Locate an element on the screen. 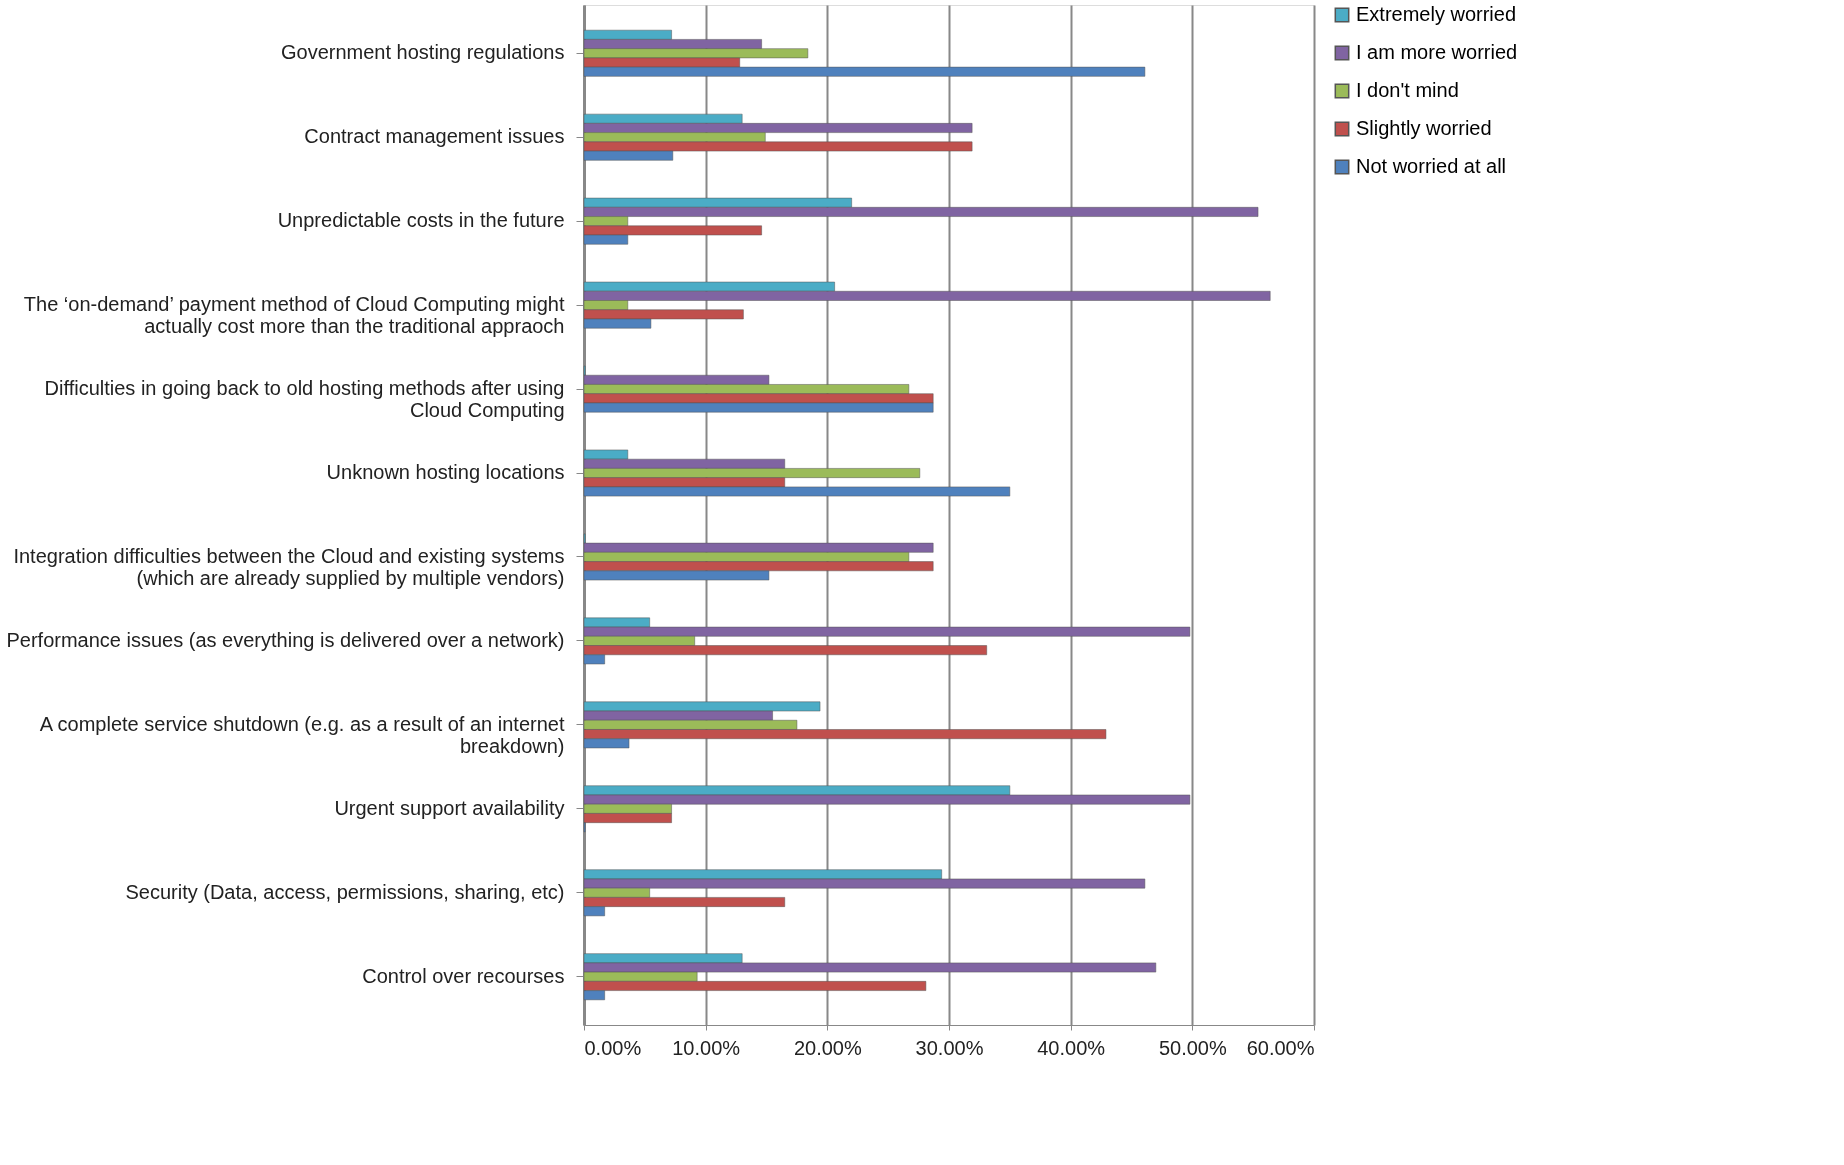 The width and height of the screenshot is (1844, 1165). y-tick-label: The ‘on-demand’ payment method of Cloud Computing might actually cost more than the traditional appraoch is located at coordinates (294, 315).